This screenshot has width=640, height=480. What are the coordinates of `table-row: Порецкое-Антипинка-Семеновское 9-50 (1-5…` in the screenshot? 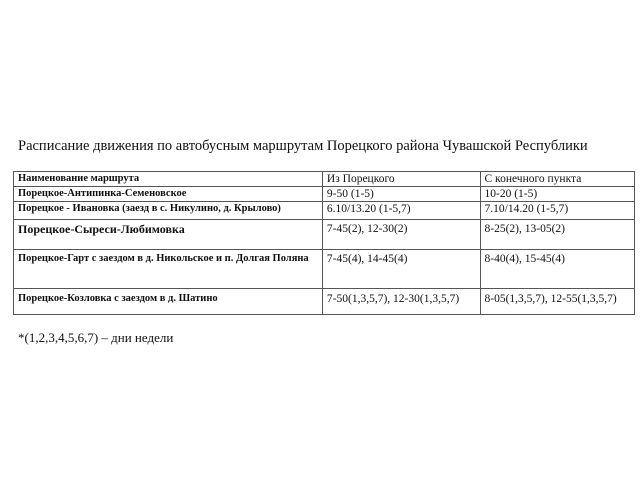 It's located at (324, 194).